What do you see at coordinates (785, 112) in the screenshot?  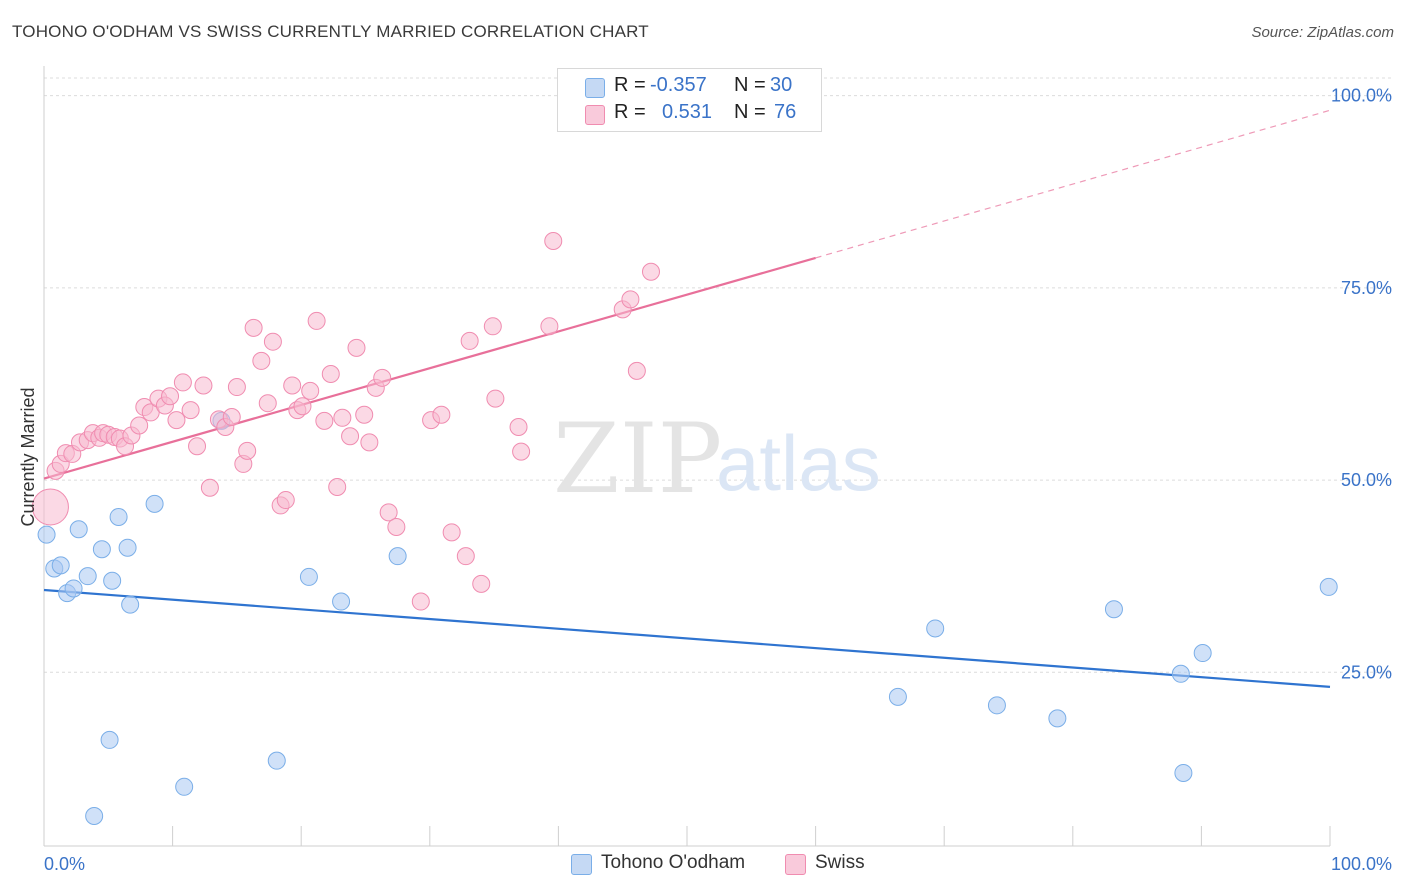 I see `n-value: 76` at bounding box center [785, 112].